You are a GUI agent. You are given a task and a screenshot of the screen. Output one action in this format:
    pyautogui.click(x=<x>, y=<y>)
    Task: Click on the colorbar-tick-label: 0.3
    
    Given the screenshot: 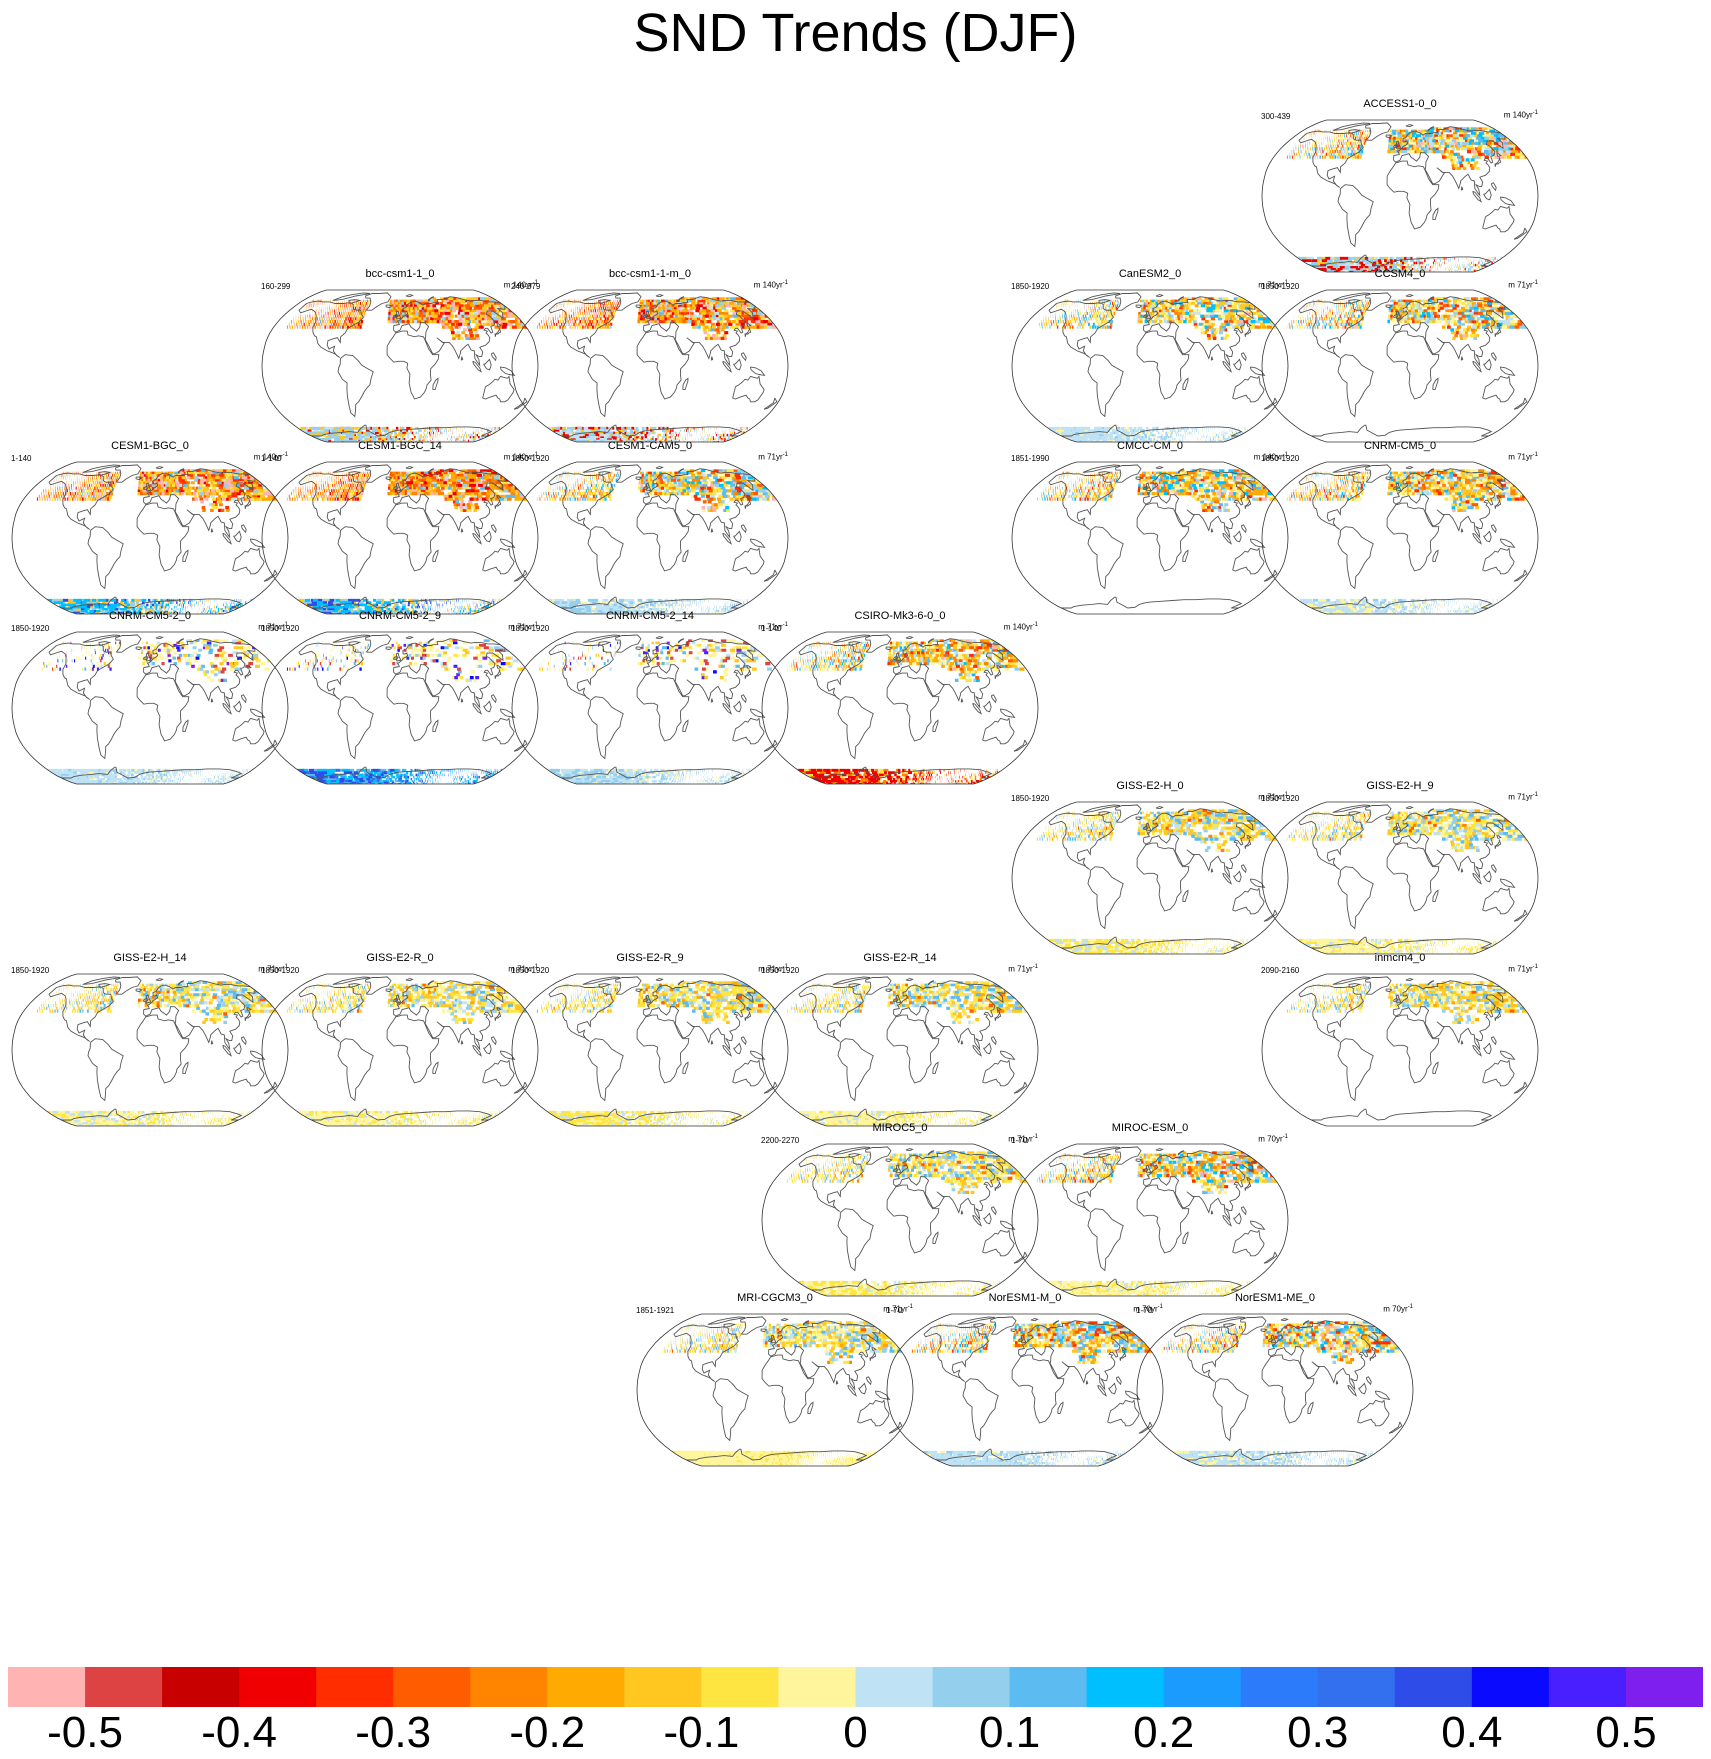 What is the action you would take?
    pyautogui.click(x=1318, y=1732)
    